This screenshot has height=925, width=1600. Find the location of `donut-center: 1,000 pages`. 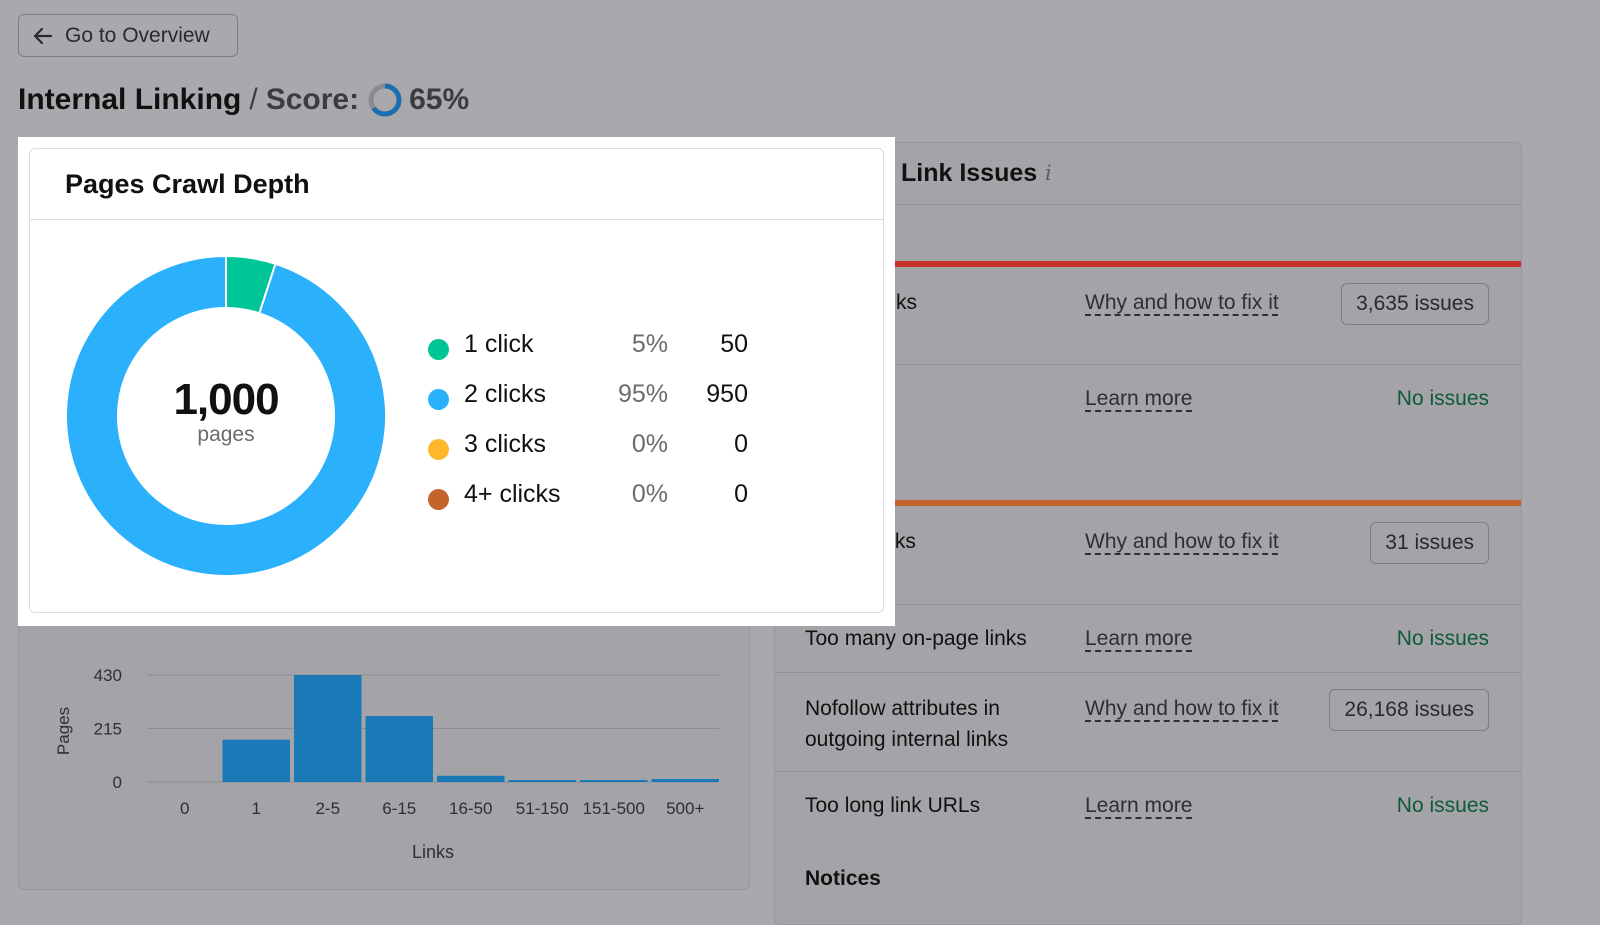

donut-center: 1,000 pages is located at coordinates (226, 416).